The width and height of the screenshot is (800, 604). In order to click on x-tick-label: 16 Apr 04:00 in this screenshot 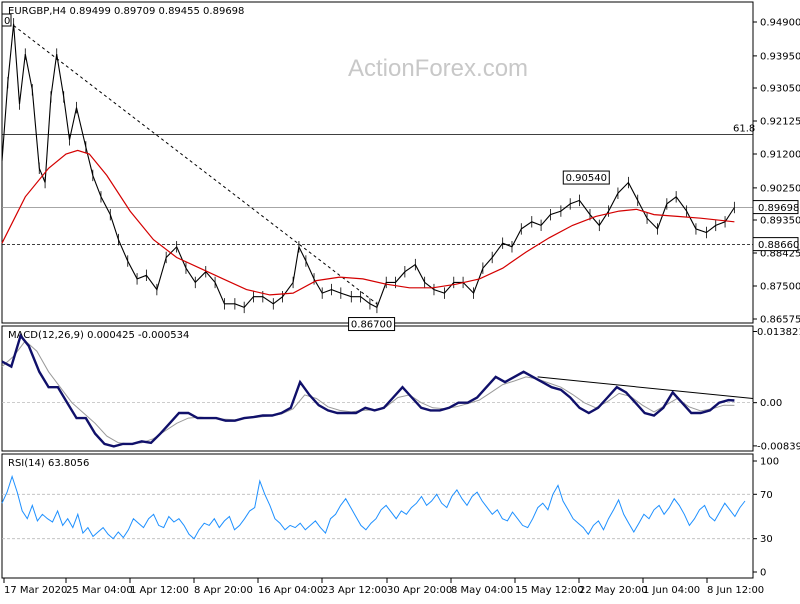, I will do `click(290, 590)`.